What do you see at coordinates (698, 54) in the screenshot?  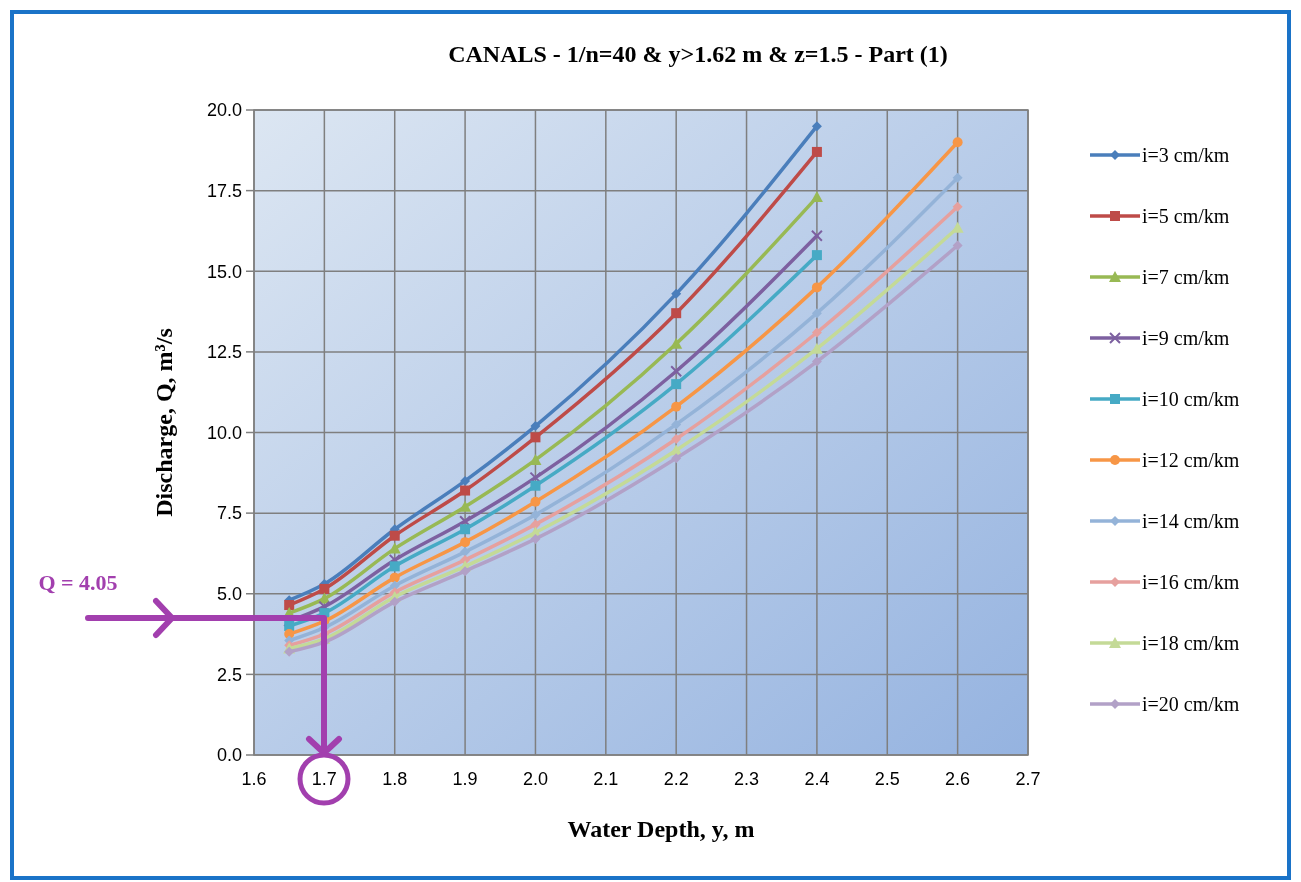 I see `chart-title: CANALS - 1/n=40 & y>1.62 m & z=1.5 - Part (1)` at bounding box center [698, 54].